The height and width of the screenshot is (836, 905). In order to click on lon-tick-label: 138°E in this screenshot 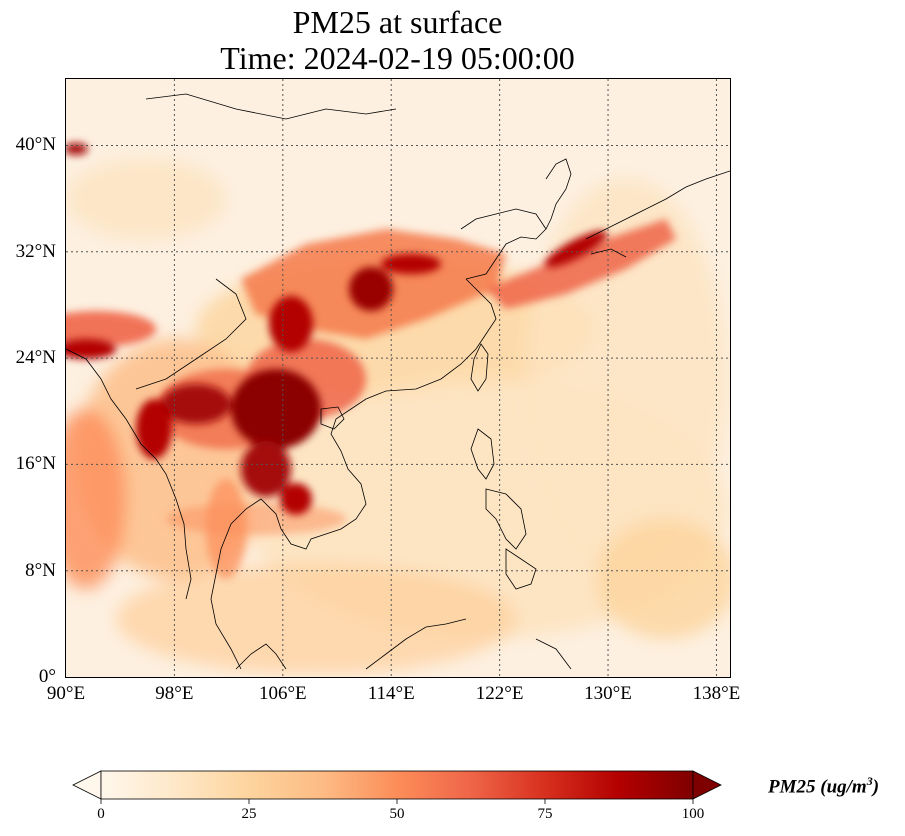, I will do `click(716, 693)`.